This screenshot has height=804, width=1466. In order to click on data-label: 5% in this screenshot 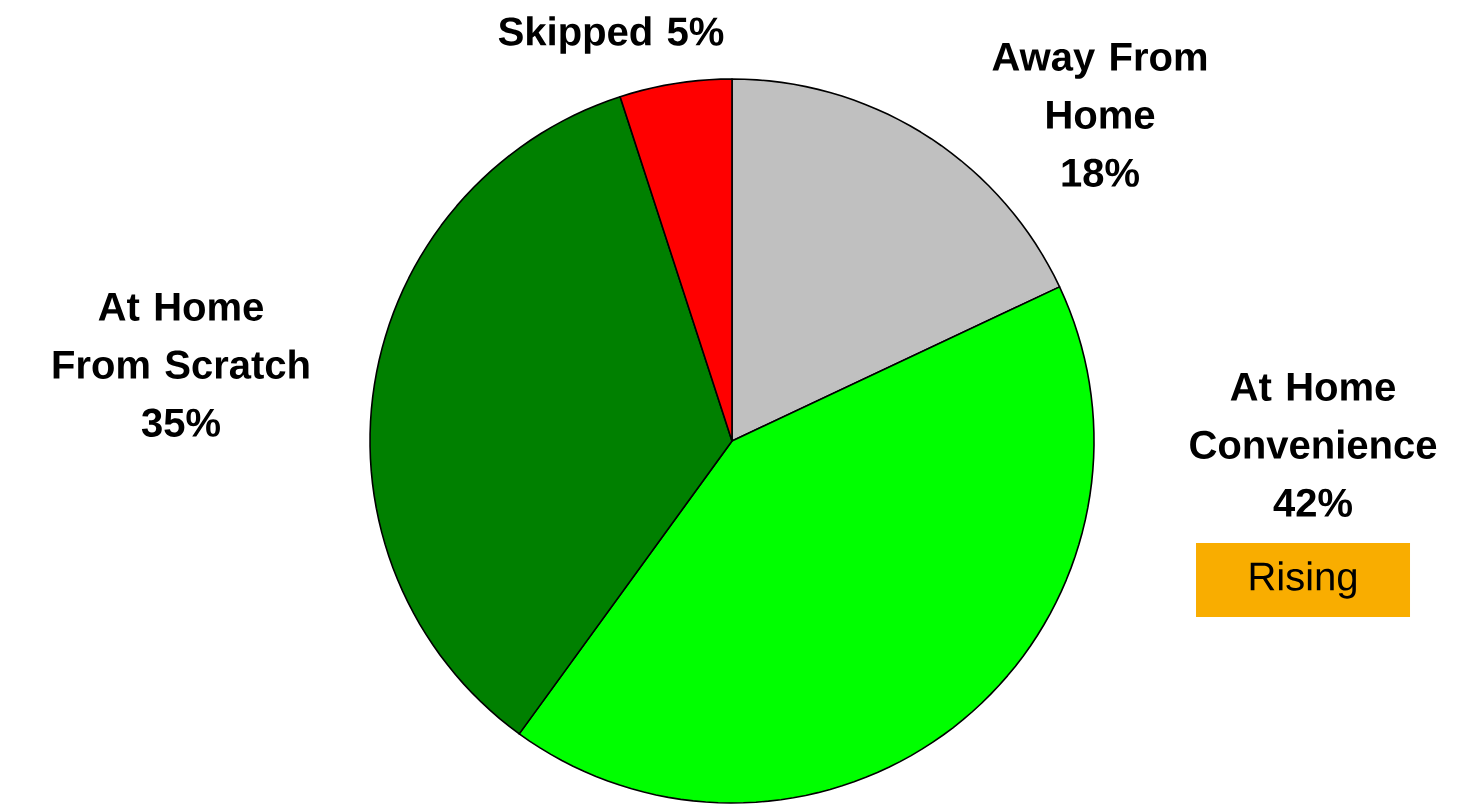, I will do `click(695, 31)`.